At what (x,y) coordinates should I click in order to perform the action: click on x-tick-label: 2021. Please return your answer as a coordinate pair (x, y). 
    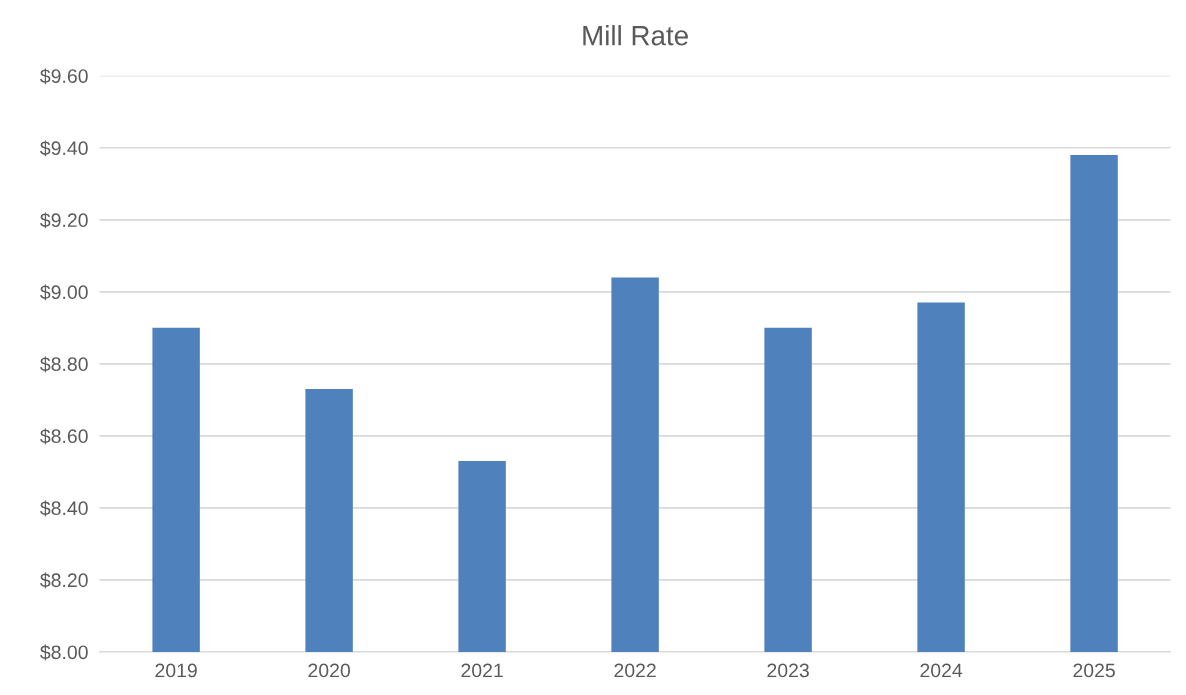
    Looking at the image, I should click on (482, 670).